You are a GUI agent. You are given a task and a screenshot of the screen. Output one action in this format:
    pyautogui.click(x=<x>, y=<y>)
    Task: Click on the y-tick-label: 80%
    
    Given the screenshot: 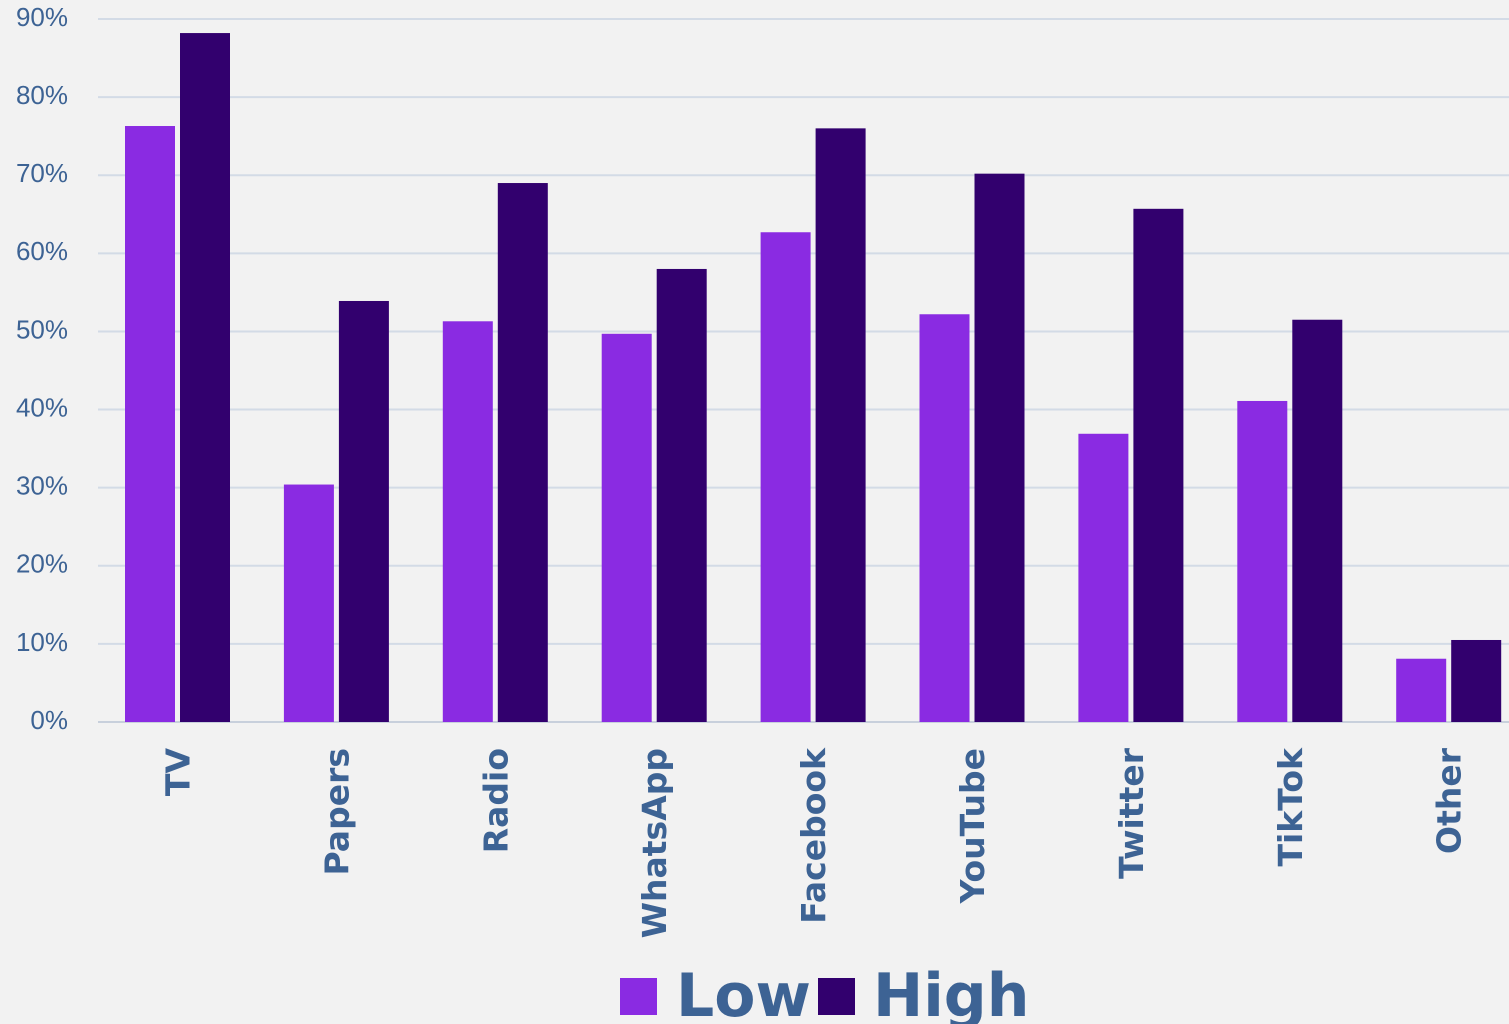 What is the action you would take?
    pyautogui.click(x=42, y=95)
    